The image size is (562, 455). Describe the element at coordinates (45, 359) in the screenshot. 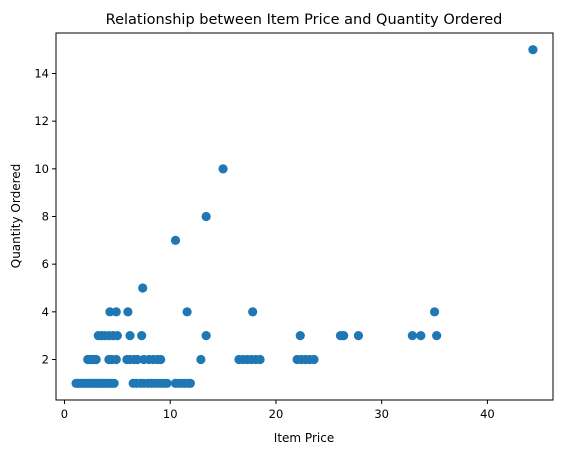

I see `y-tick-label: 2` at that location.